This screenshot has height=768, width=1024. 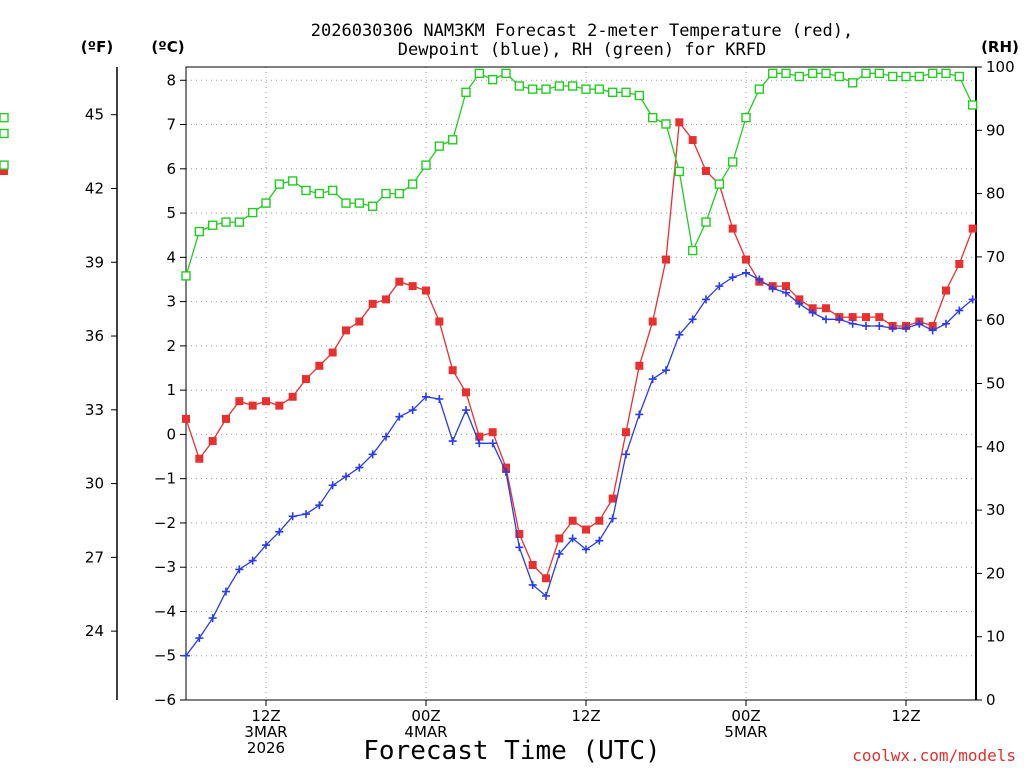 What do you see at coordinates (745, 716) in the screenshot?
I see `time-tick-label: 00Z` at bounding box center [745, 716].